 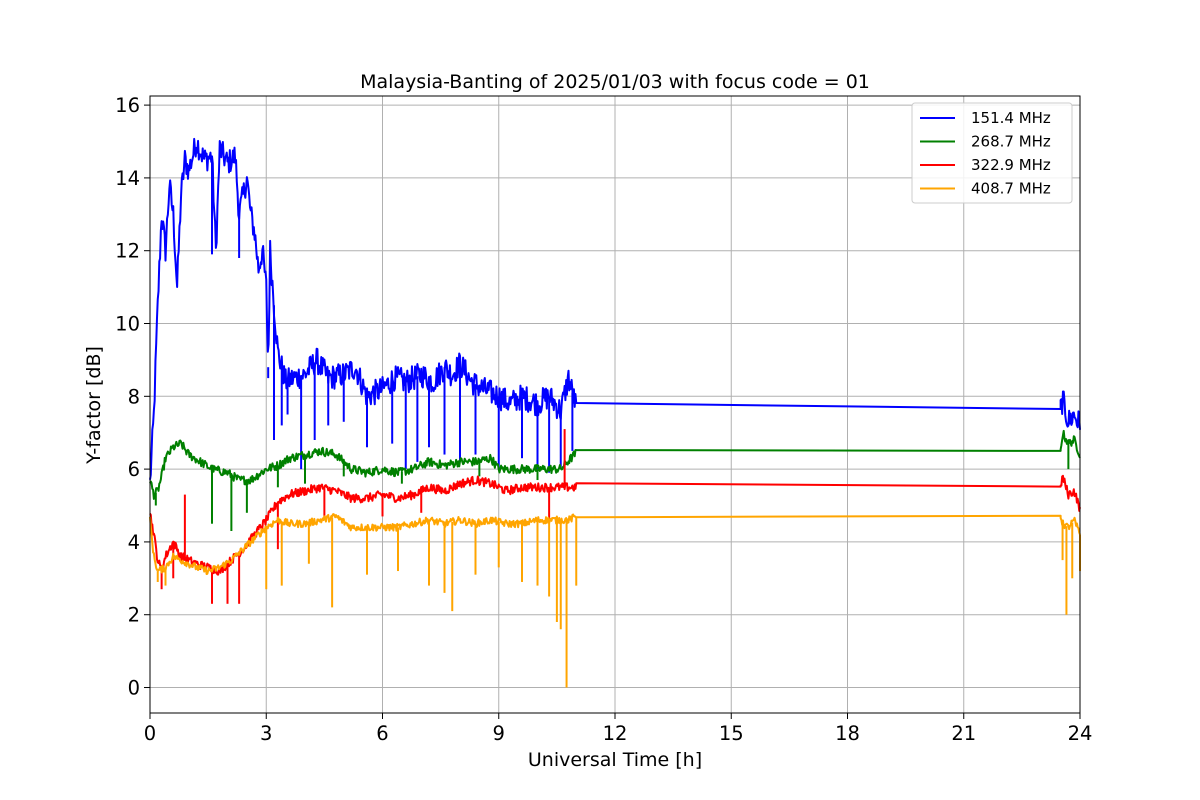 What do you see at coordinates (615, 760) in the screenshot?
I see `x-axis-label: Universal Time [h]` at bounding box center [615, 760].